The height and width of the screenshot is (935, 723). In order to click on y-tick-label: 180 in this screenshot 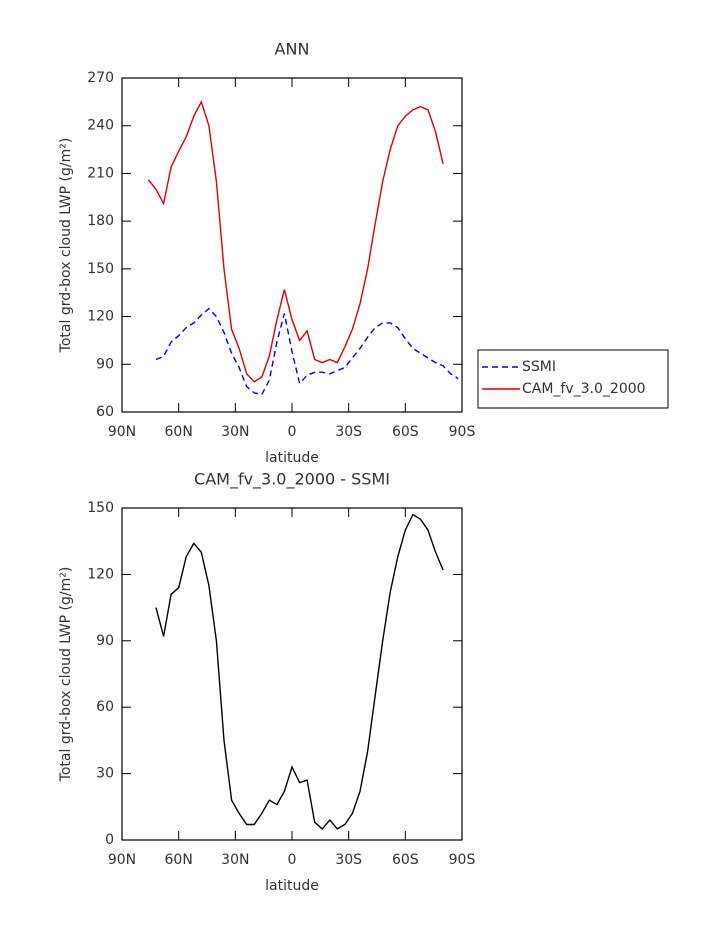, I will do `click(100, 221)`.